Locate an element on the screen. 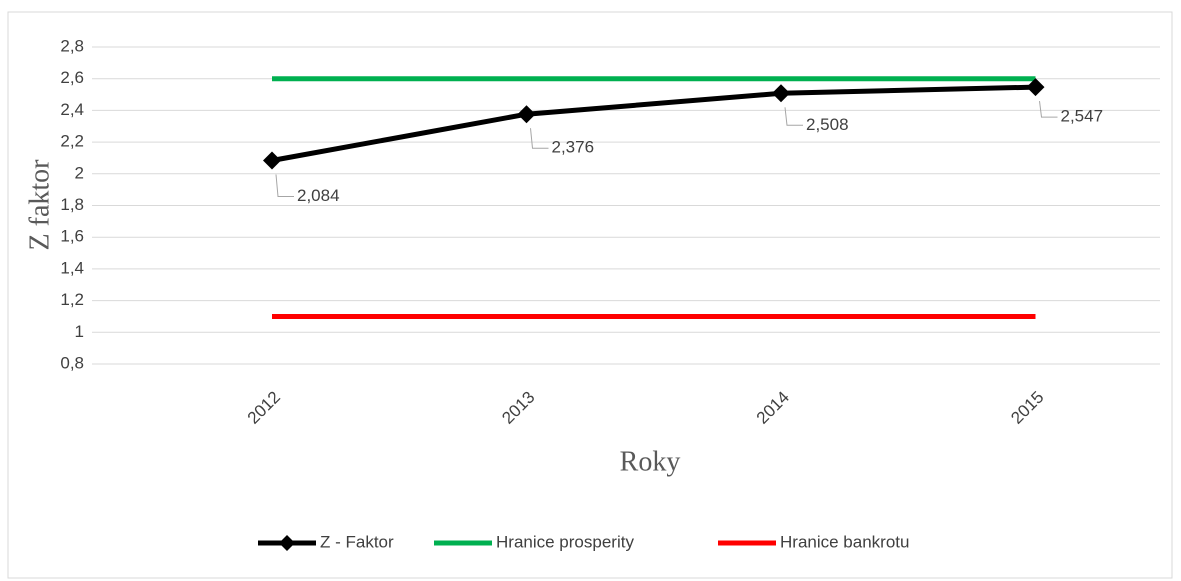 This screenshot has height=581, width=1181. y-tick-label: 0,8 is located at coordinates (72, 362).